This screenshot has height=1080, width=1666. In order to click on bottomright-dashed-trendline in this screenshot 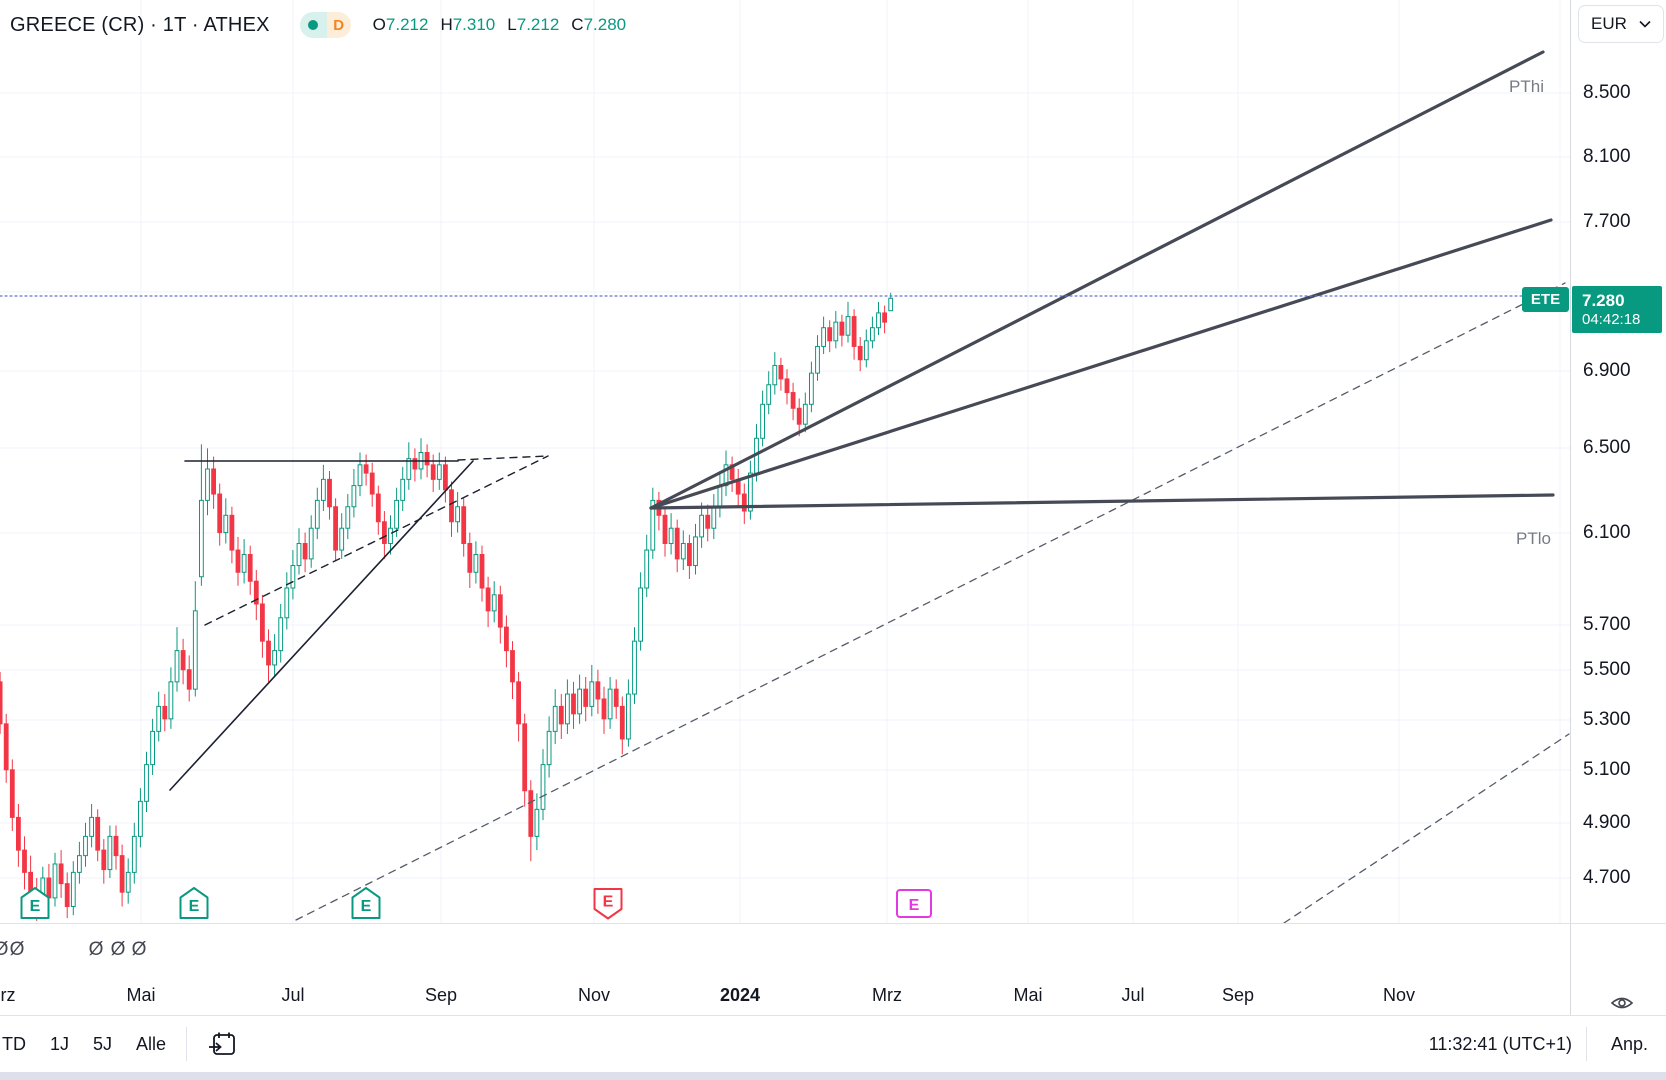, I will do `click(1426, 828)`.